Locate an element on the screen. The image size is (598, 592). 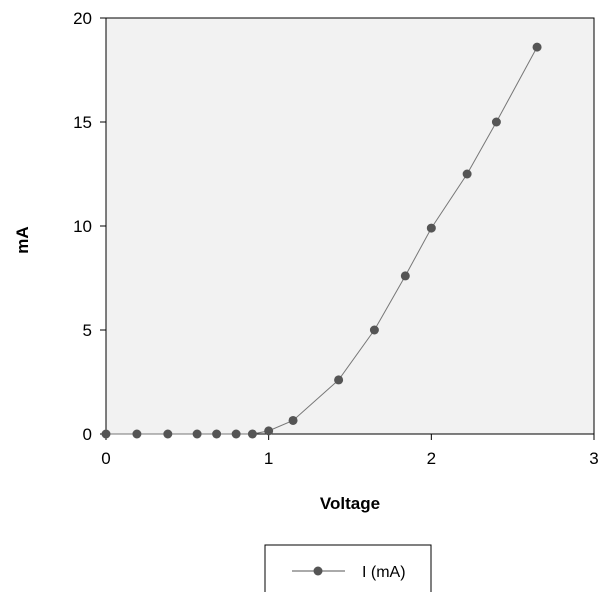
y-tick-label: 5 is located at coordinates (87, 330).